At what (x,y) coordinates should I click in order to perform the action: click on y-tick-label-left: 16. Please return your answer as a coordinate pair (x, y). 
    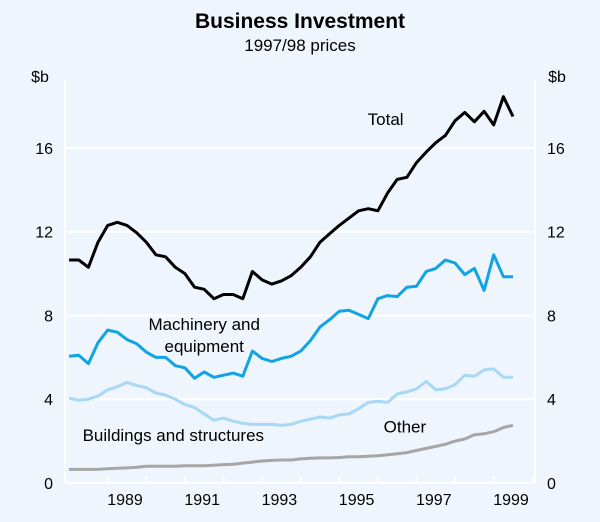
    Looking at the image, I should click on (44, 149).